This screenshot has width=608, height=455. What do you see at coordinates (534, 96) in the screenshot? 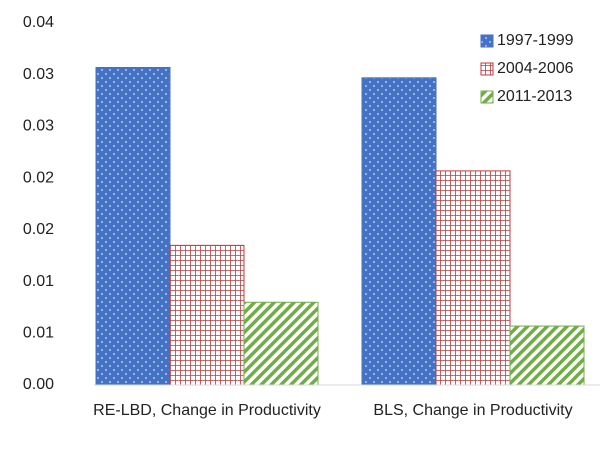
I see `legend-label: 2011-2013` at bounding box center [534, 96].